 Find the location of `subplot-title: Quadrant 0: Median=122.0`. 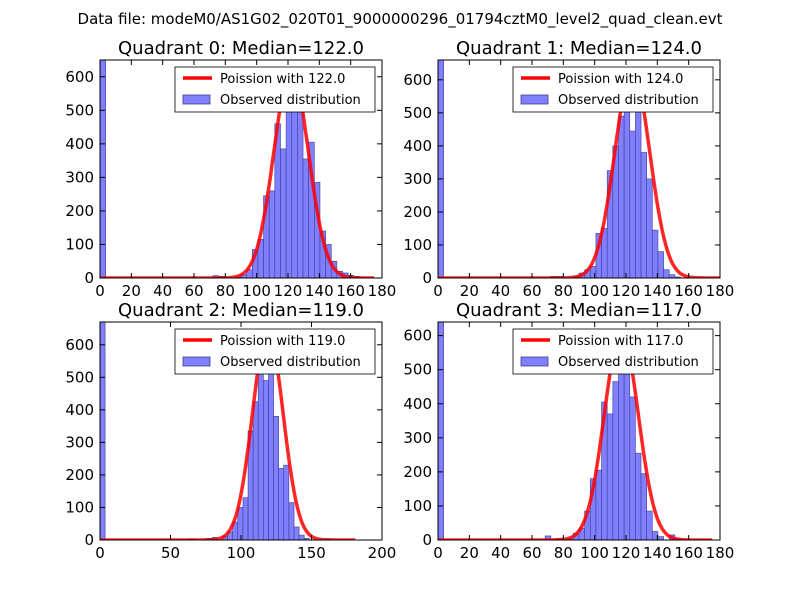

subplot-title: Quadrant 0: Median=122.0 is located at coordinates (241, 48).